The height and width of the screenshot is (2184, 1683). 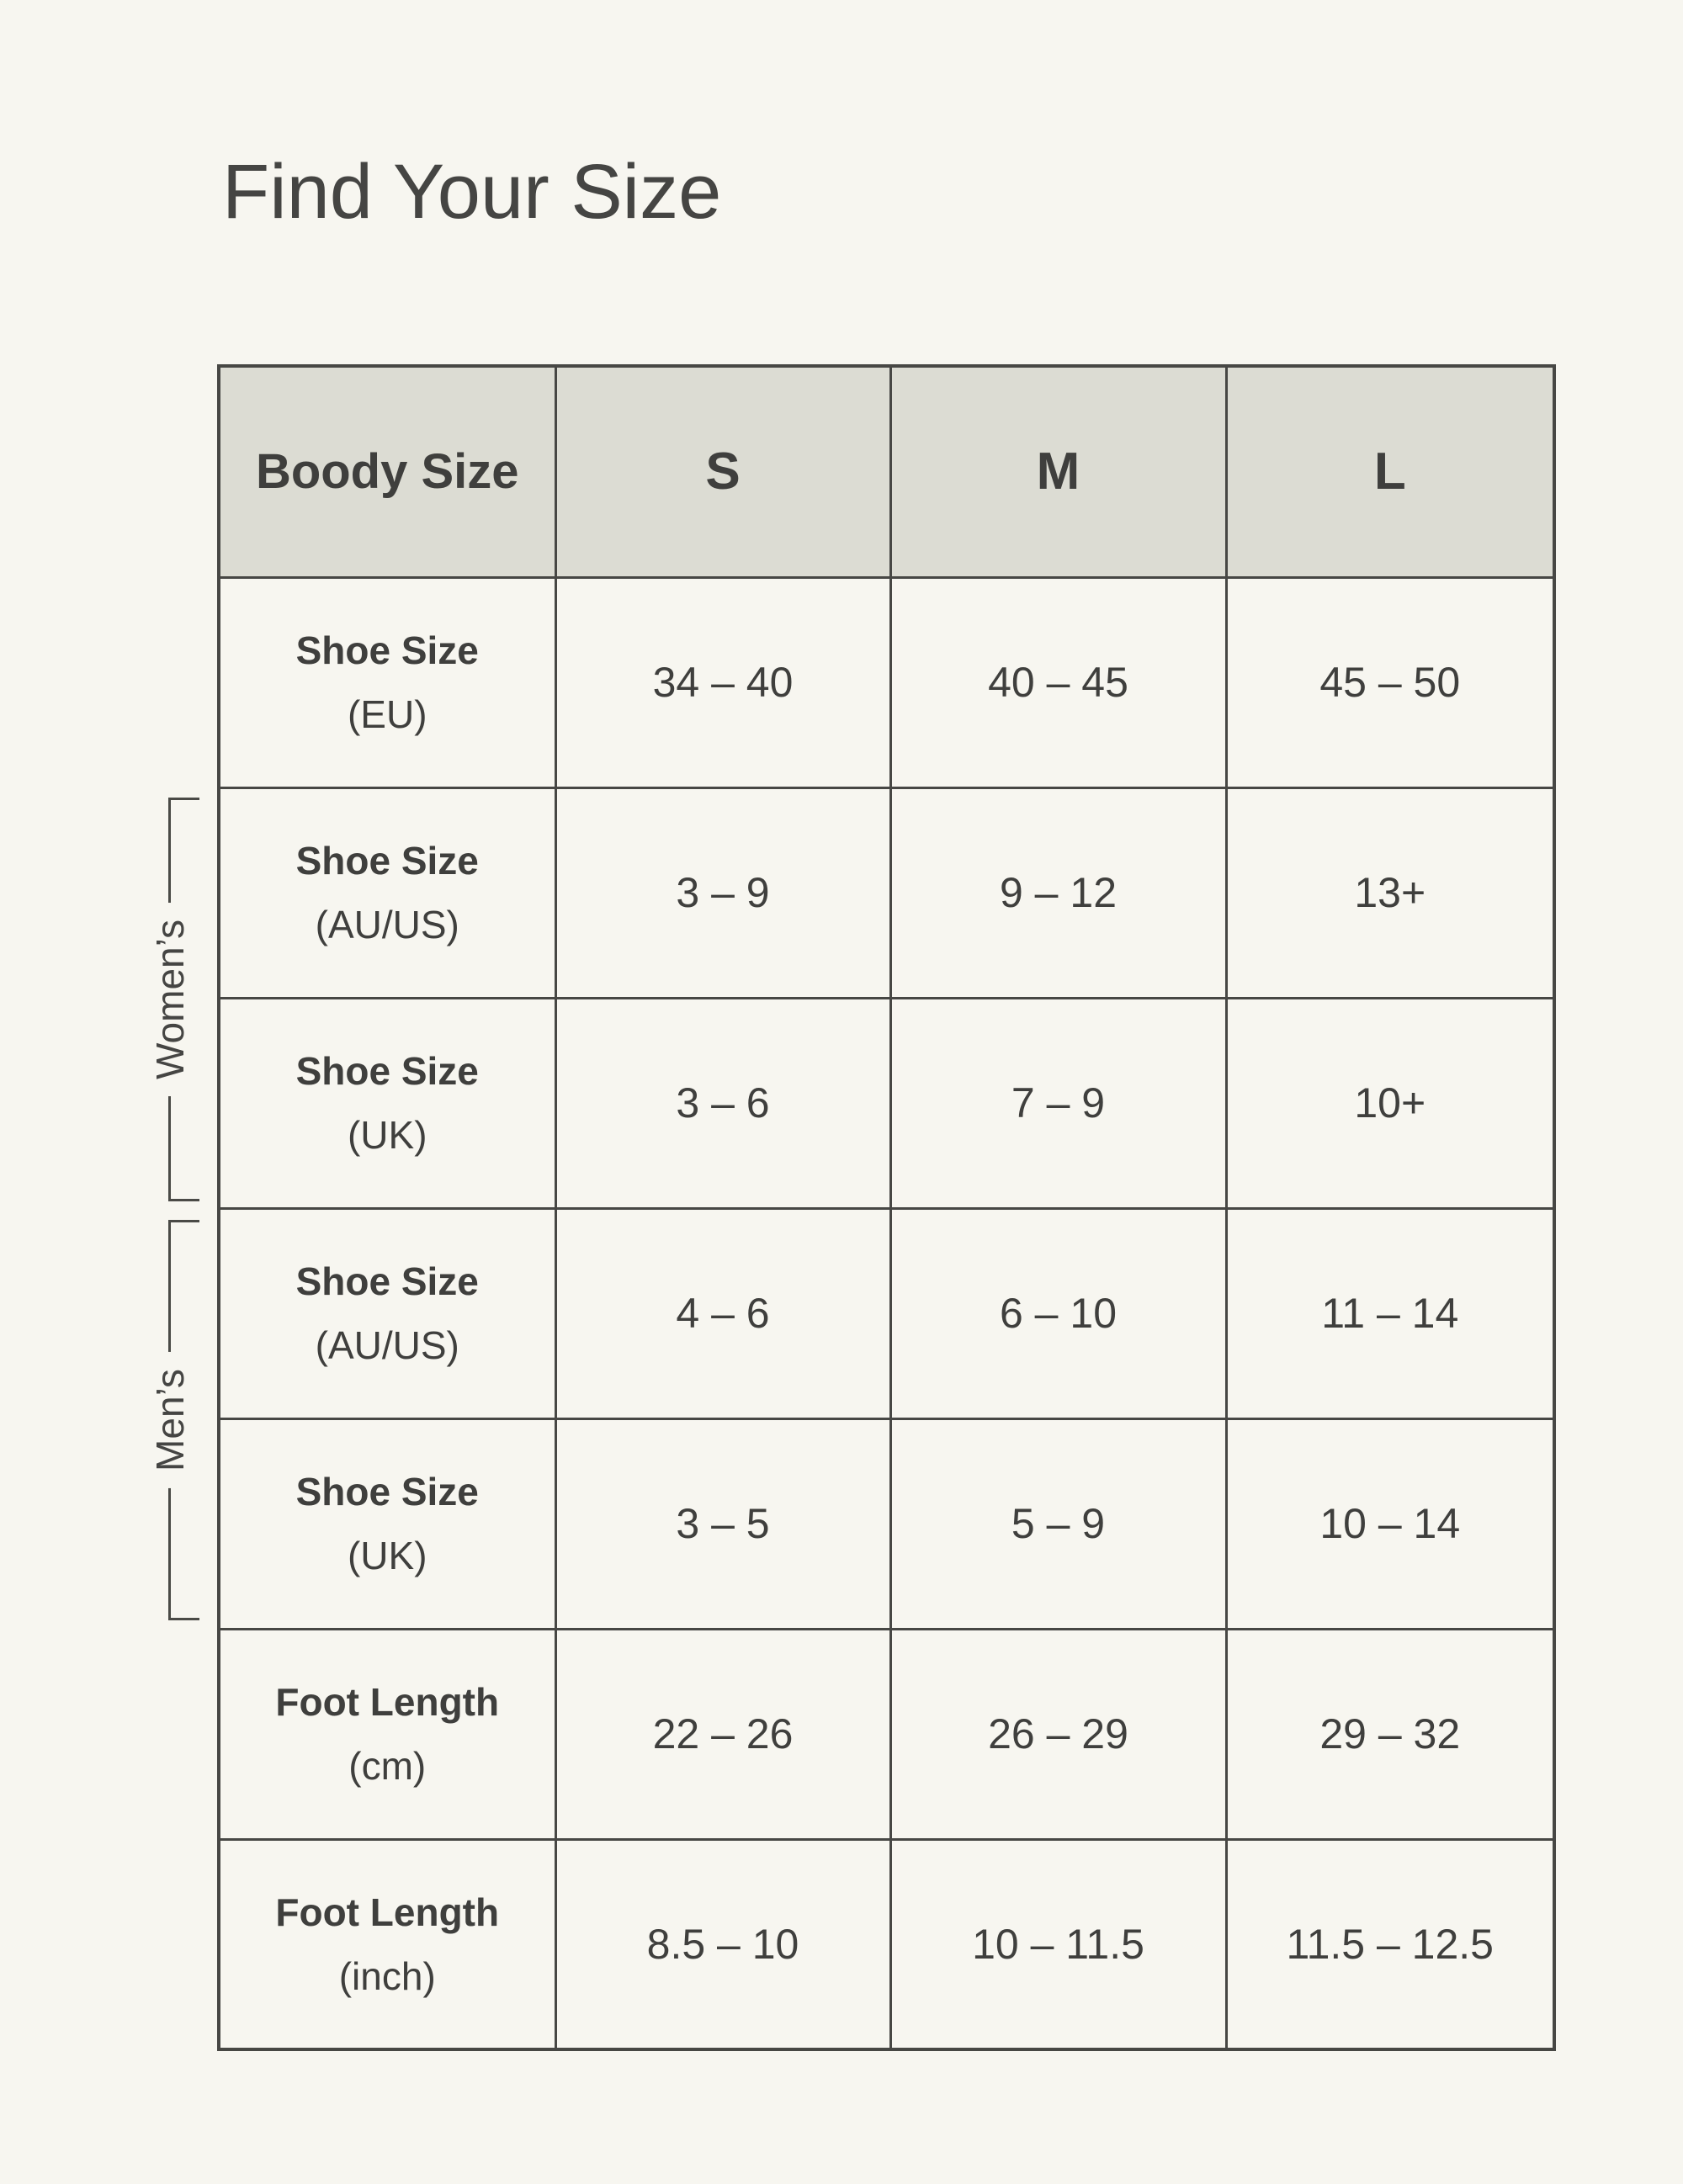 I want to click on row-sublabel-text: (inch), so click(x=387, y=1975).